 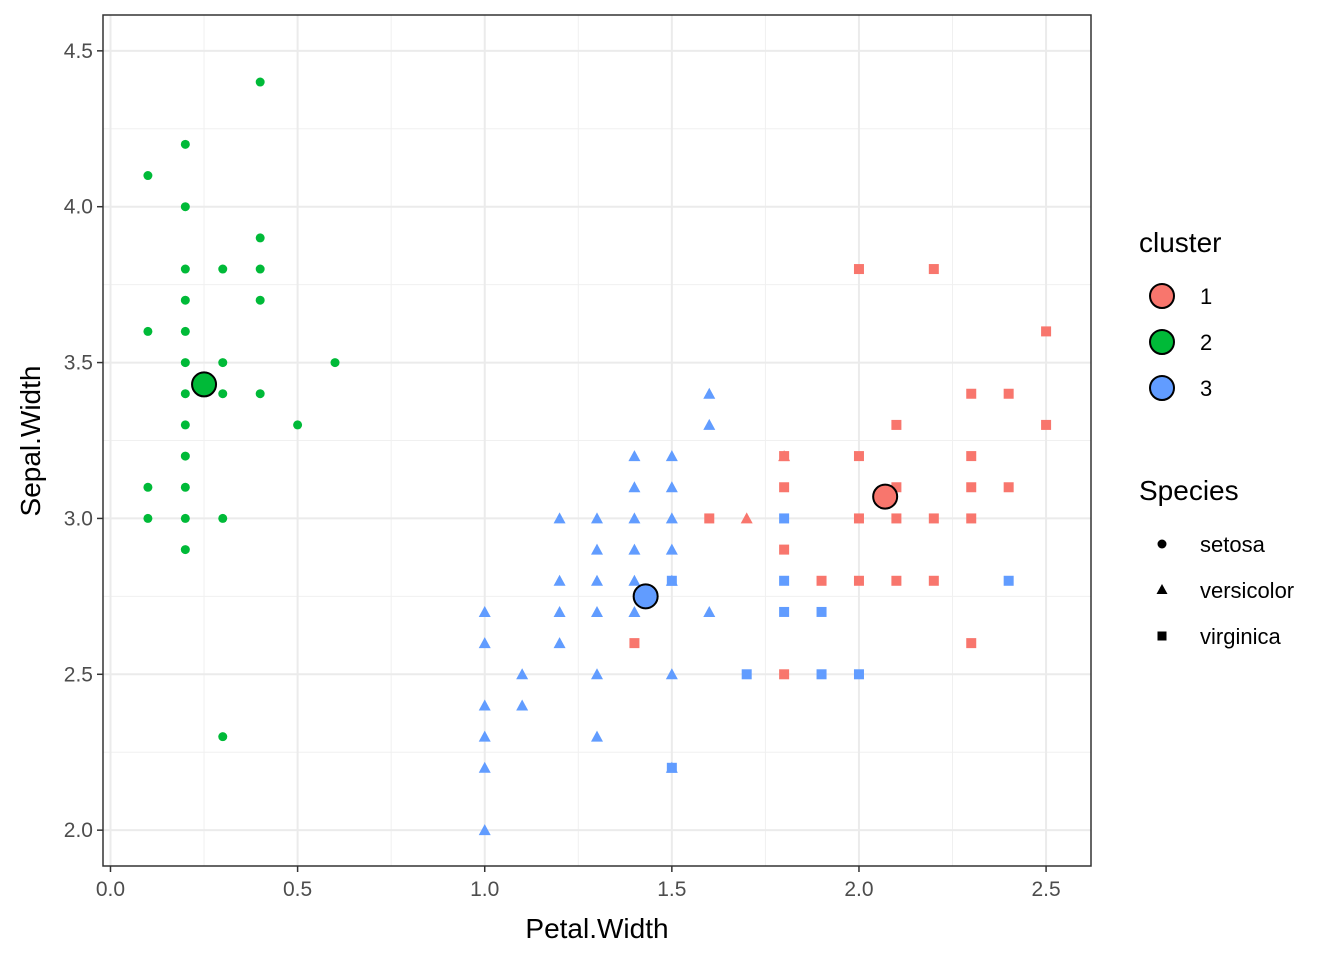 What do you see at coordinates (78, 363) in the screenshot?
I see `y-tick-label: 3.5` at bounding box center [78, 363].